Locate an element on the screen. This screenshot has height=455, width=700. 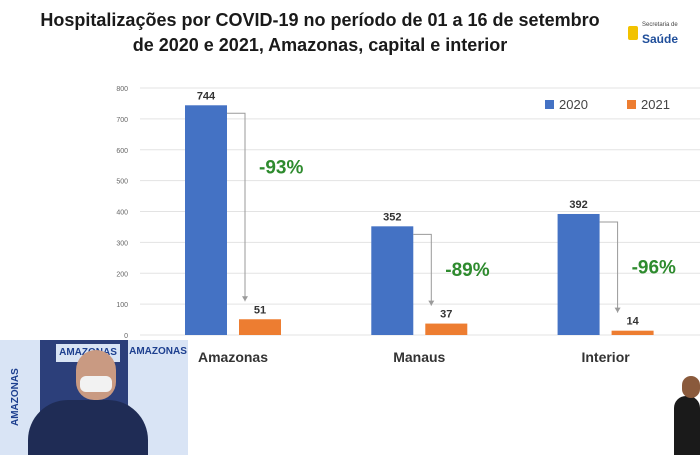
y-tick-label: 500 is located at coordinates (122, 182).